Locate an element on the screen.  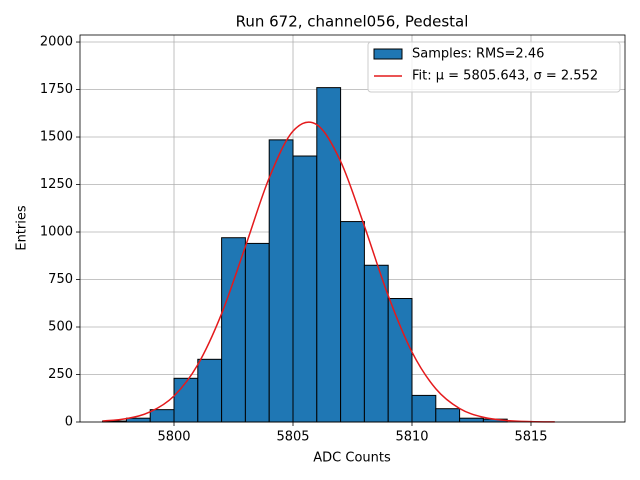
y-tick-label: 1750 is located at coordinates (56, 89).